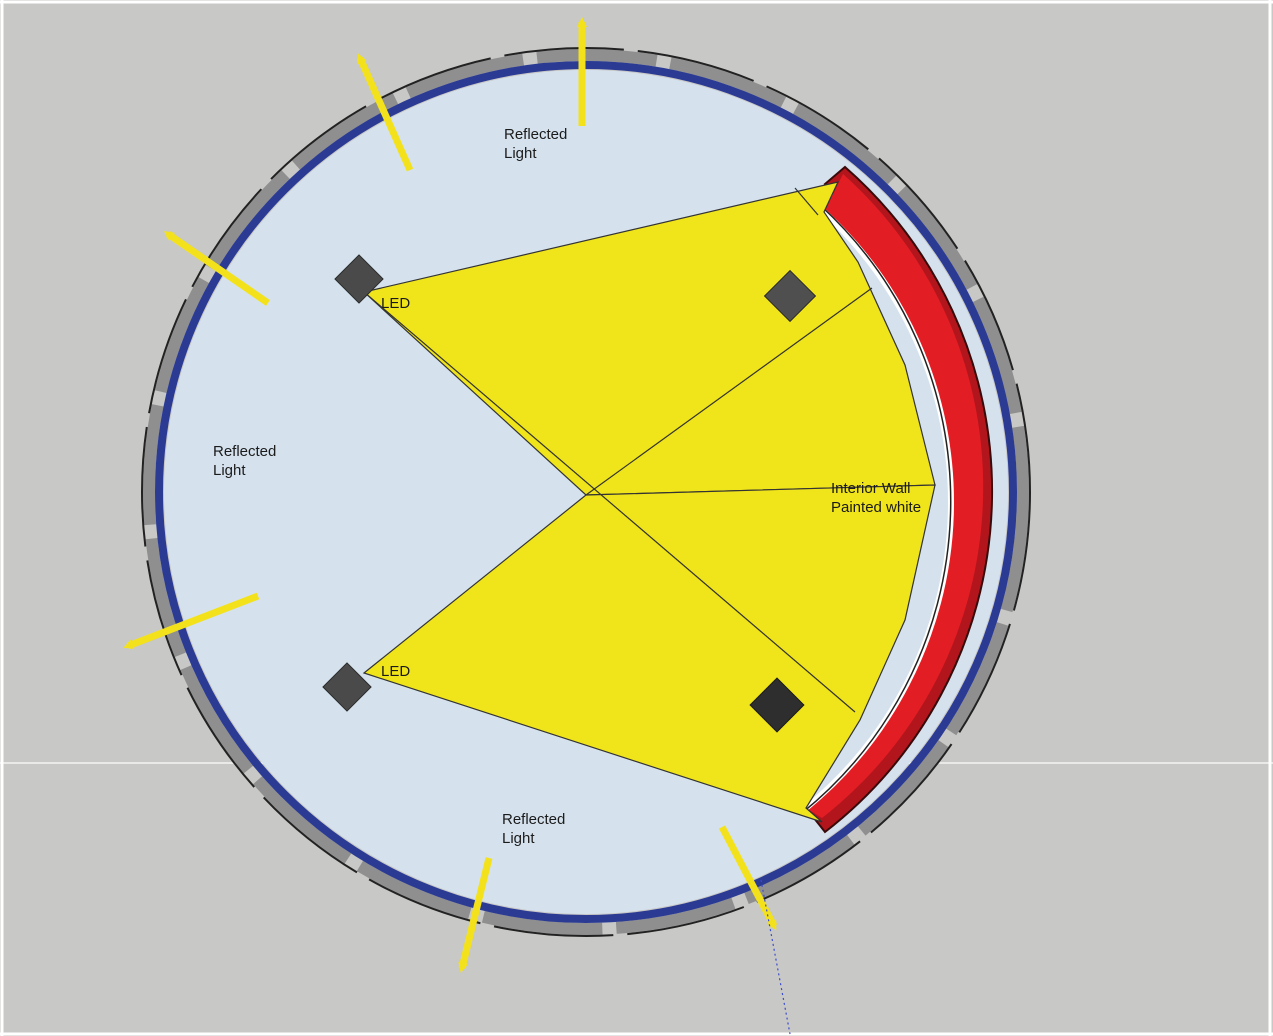  Describe the element at coordinates (520, 153) in the screenshot. I see `label-reflected-light-top-line2: Light` at that location.